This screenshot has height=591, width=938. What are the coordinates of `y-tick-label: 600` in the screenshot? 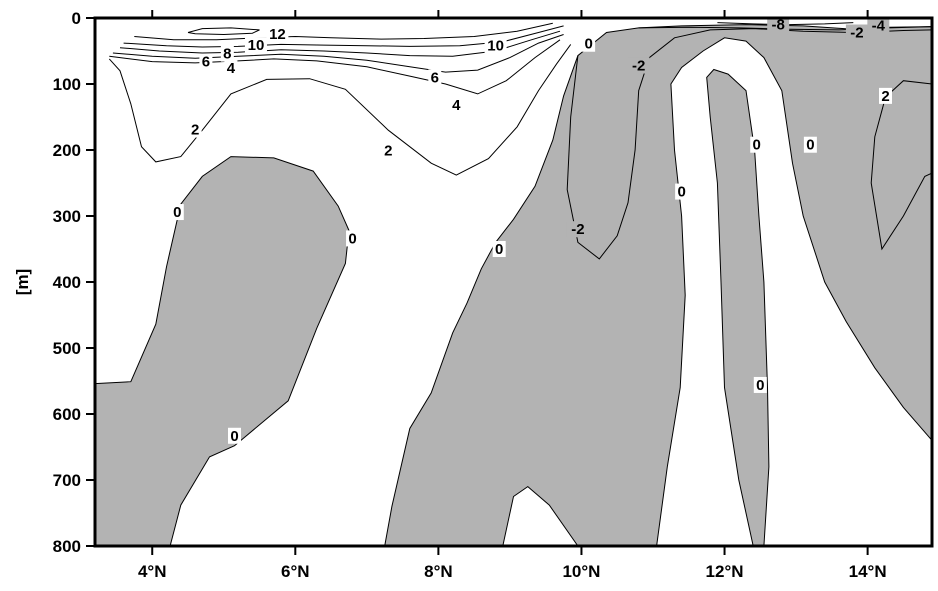 It's located at (67, 414).